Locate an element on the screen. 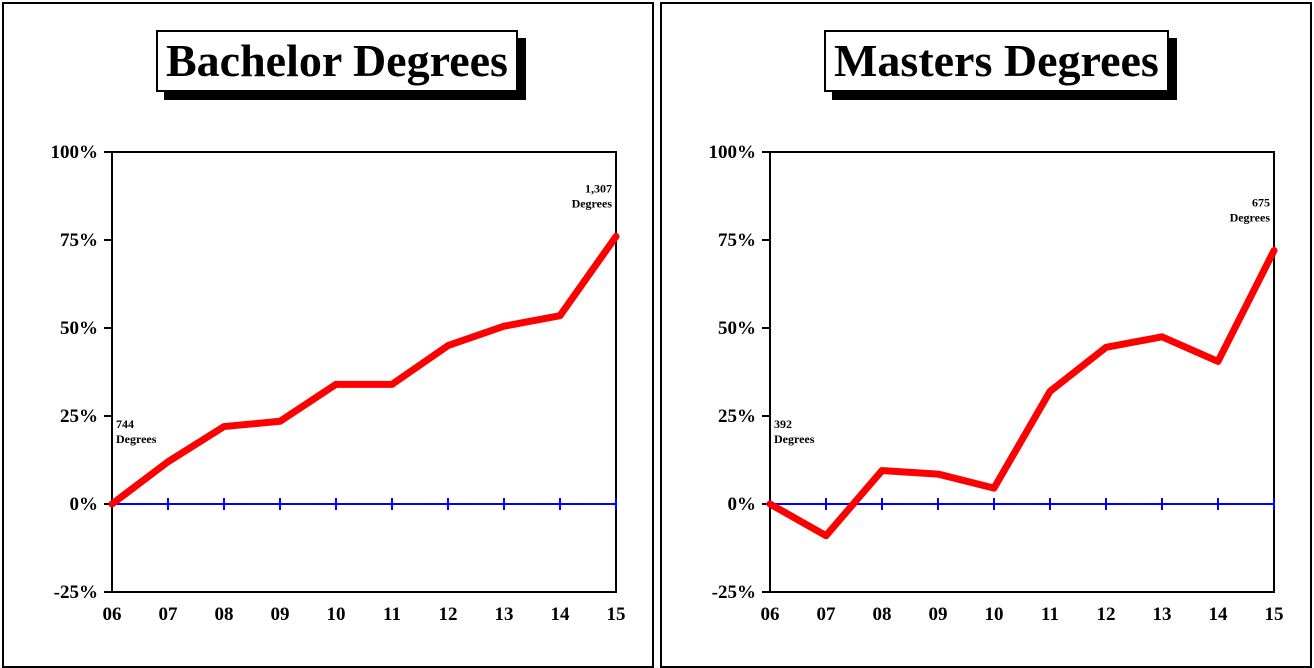  data-annotation: 1,307 is located at coordinates (598, 188).